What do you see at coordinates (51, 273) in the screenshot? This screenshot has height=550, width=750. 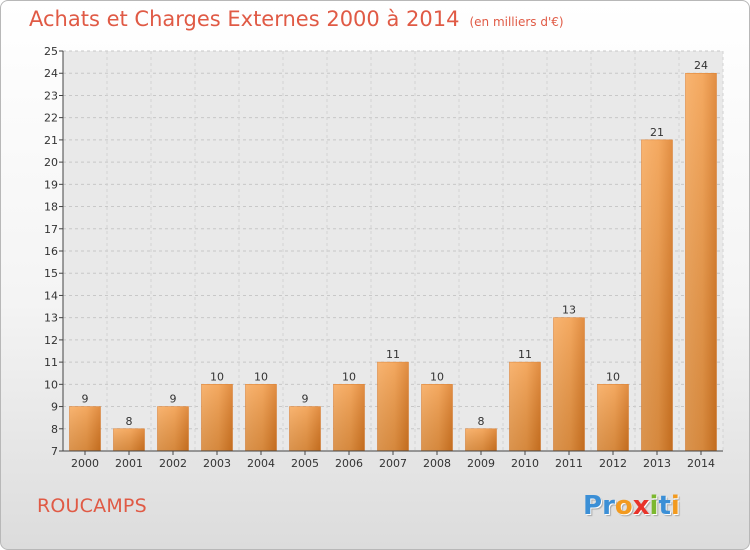 I see `y-tick-label: 15` at bounding box center [51, 273].